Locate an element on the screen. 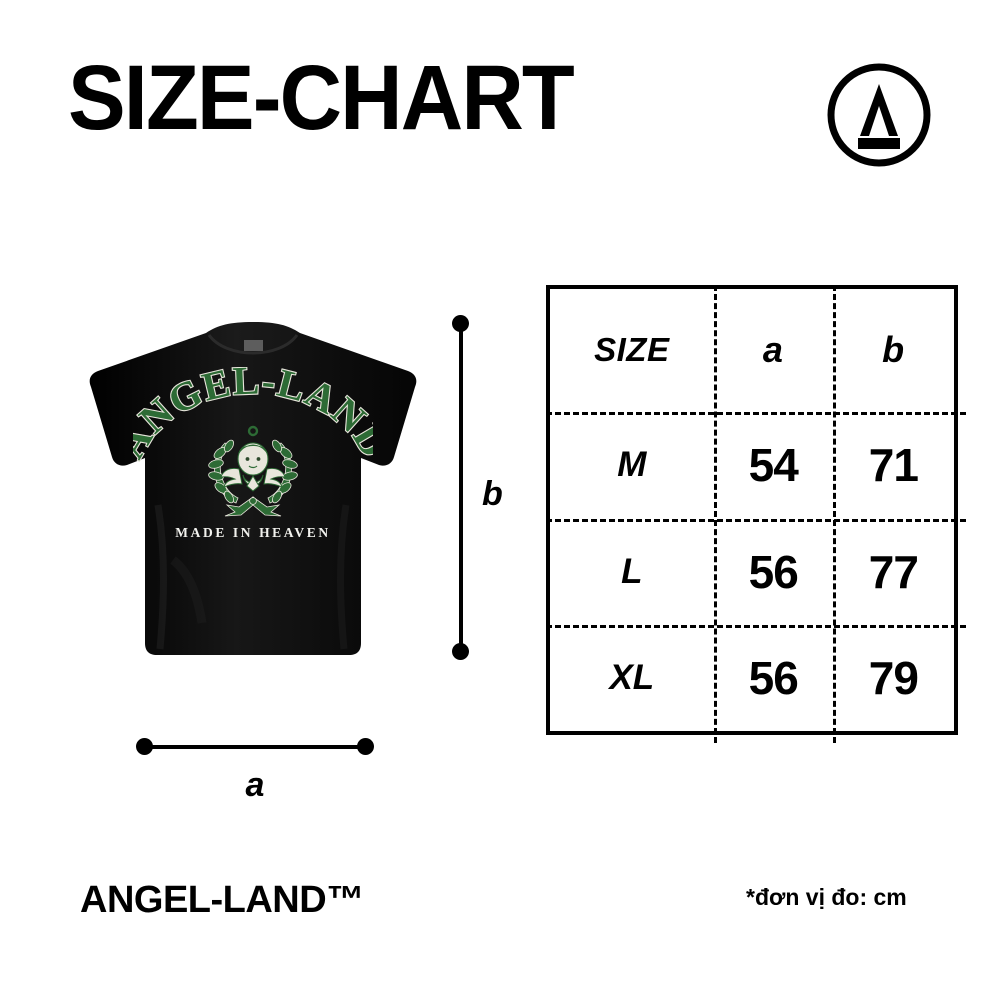 This screenshot has height=1000, width=1000. cherub-laurel-crest-icon is located at coordinates (253, 471).